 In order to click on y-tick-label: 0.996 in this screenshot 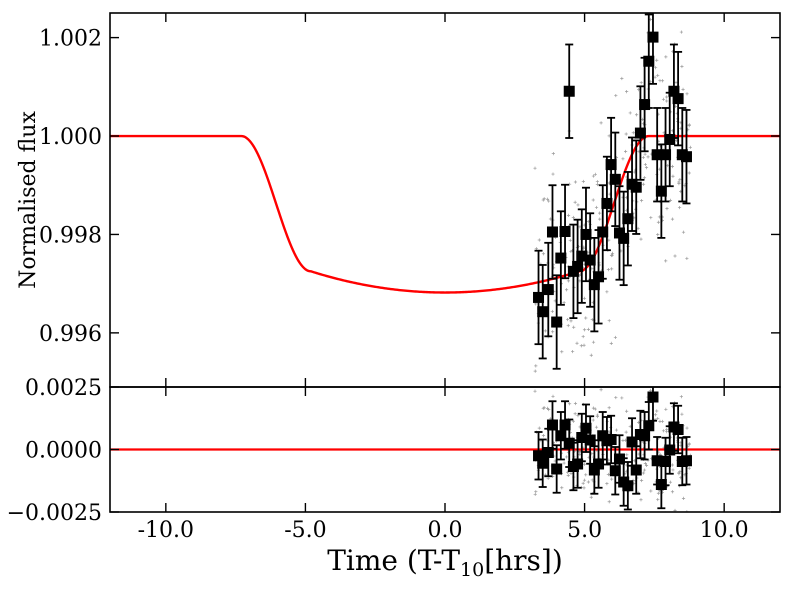, I will do `click(70, 334)`.